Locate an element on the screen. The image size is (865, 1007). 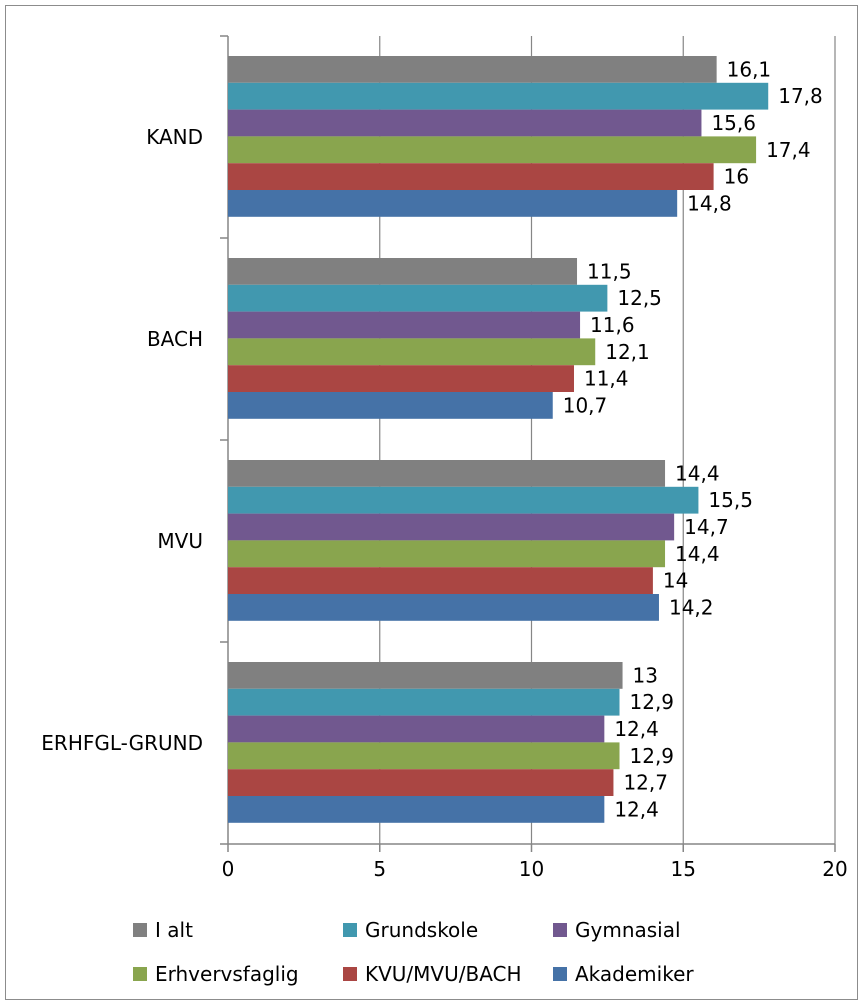
x-tick-label: 10 is located at coordinates (531, 869).